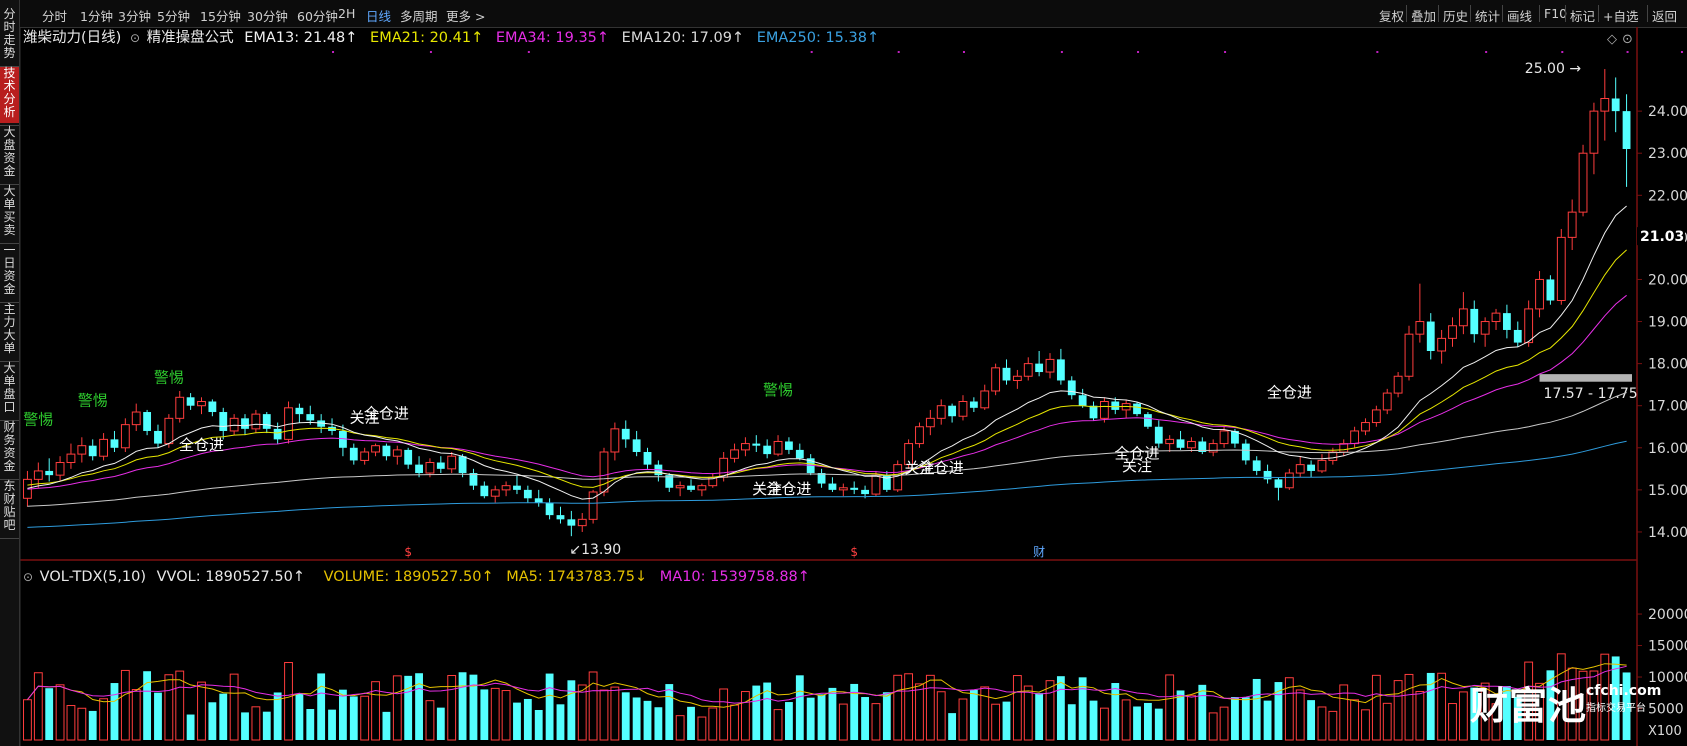 The width and height of the screenshot is (1687, 746). Describe the element at coordinates (220, 16) in the screenshot. I see `toolbar-period-4: 15分钟` at that location.